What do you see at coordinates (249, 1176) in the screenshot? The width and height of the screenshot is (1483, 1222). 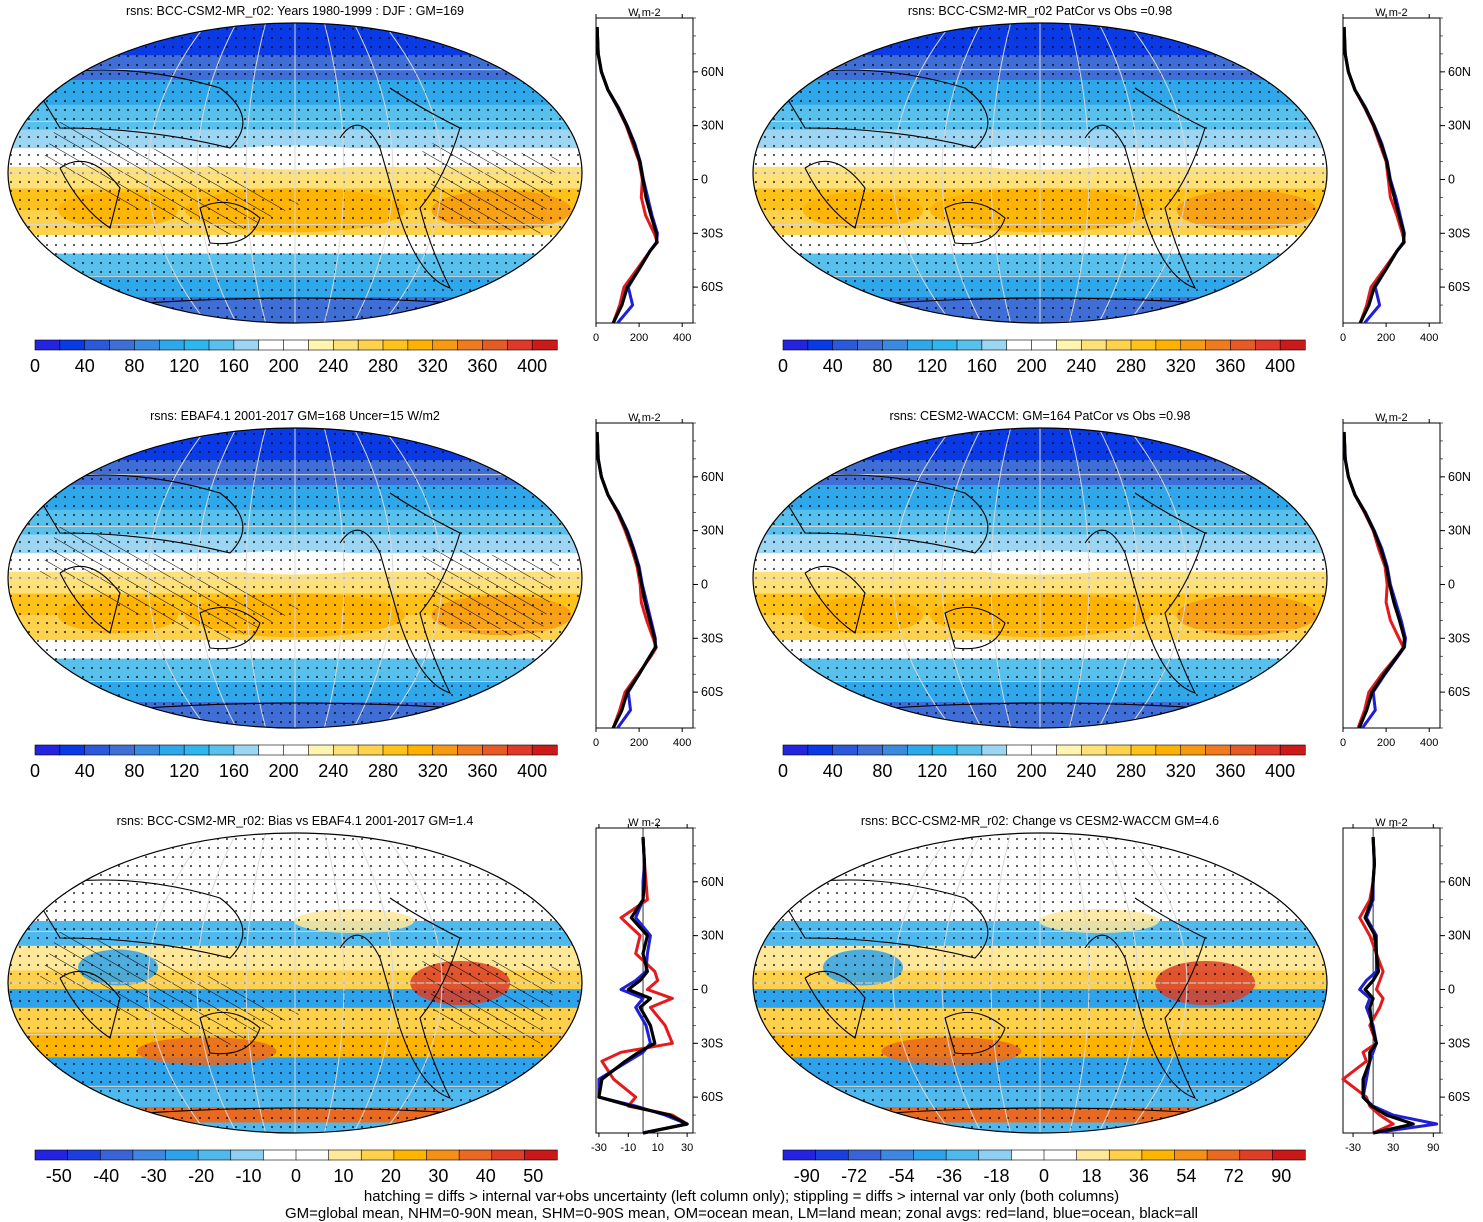 I see `colorbar-label: -10` at bounding box center [249, 1176].